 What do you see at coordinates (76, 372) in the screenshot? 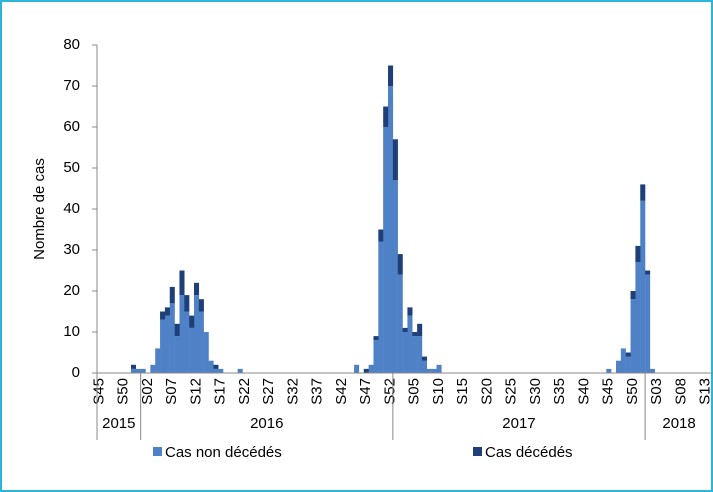
I see `y-tick-label: 0` at bounding box center [76, 372].